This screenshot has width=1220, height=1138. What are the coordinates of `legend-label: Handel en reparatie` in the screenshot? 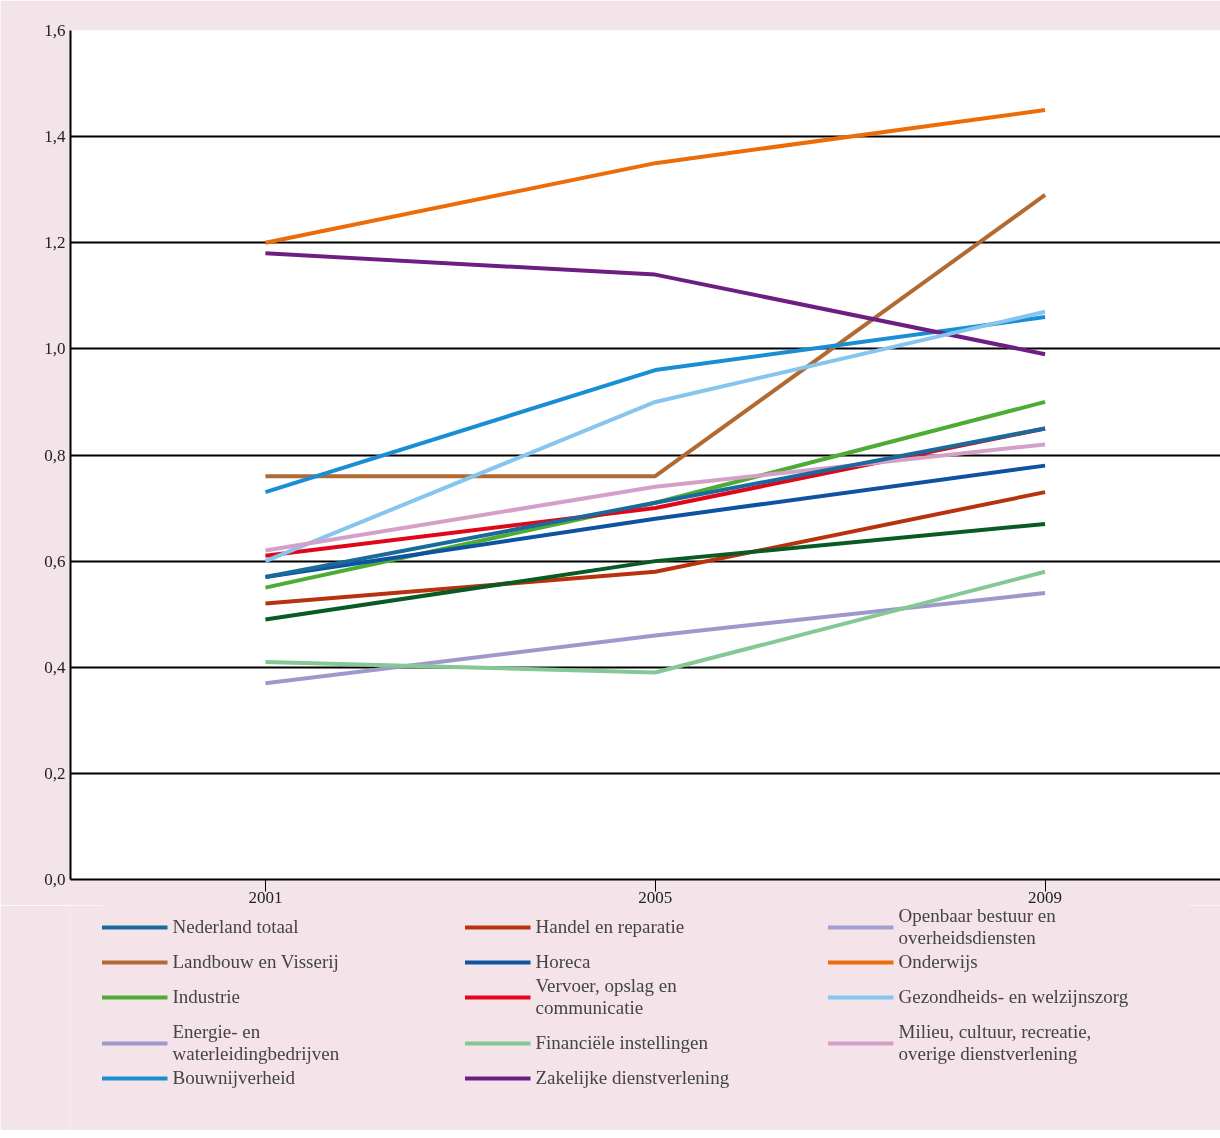 It's located at (610, 927).